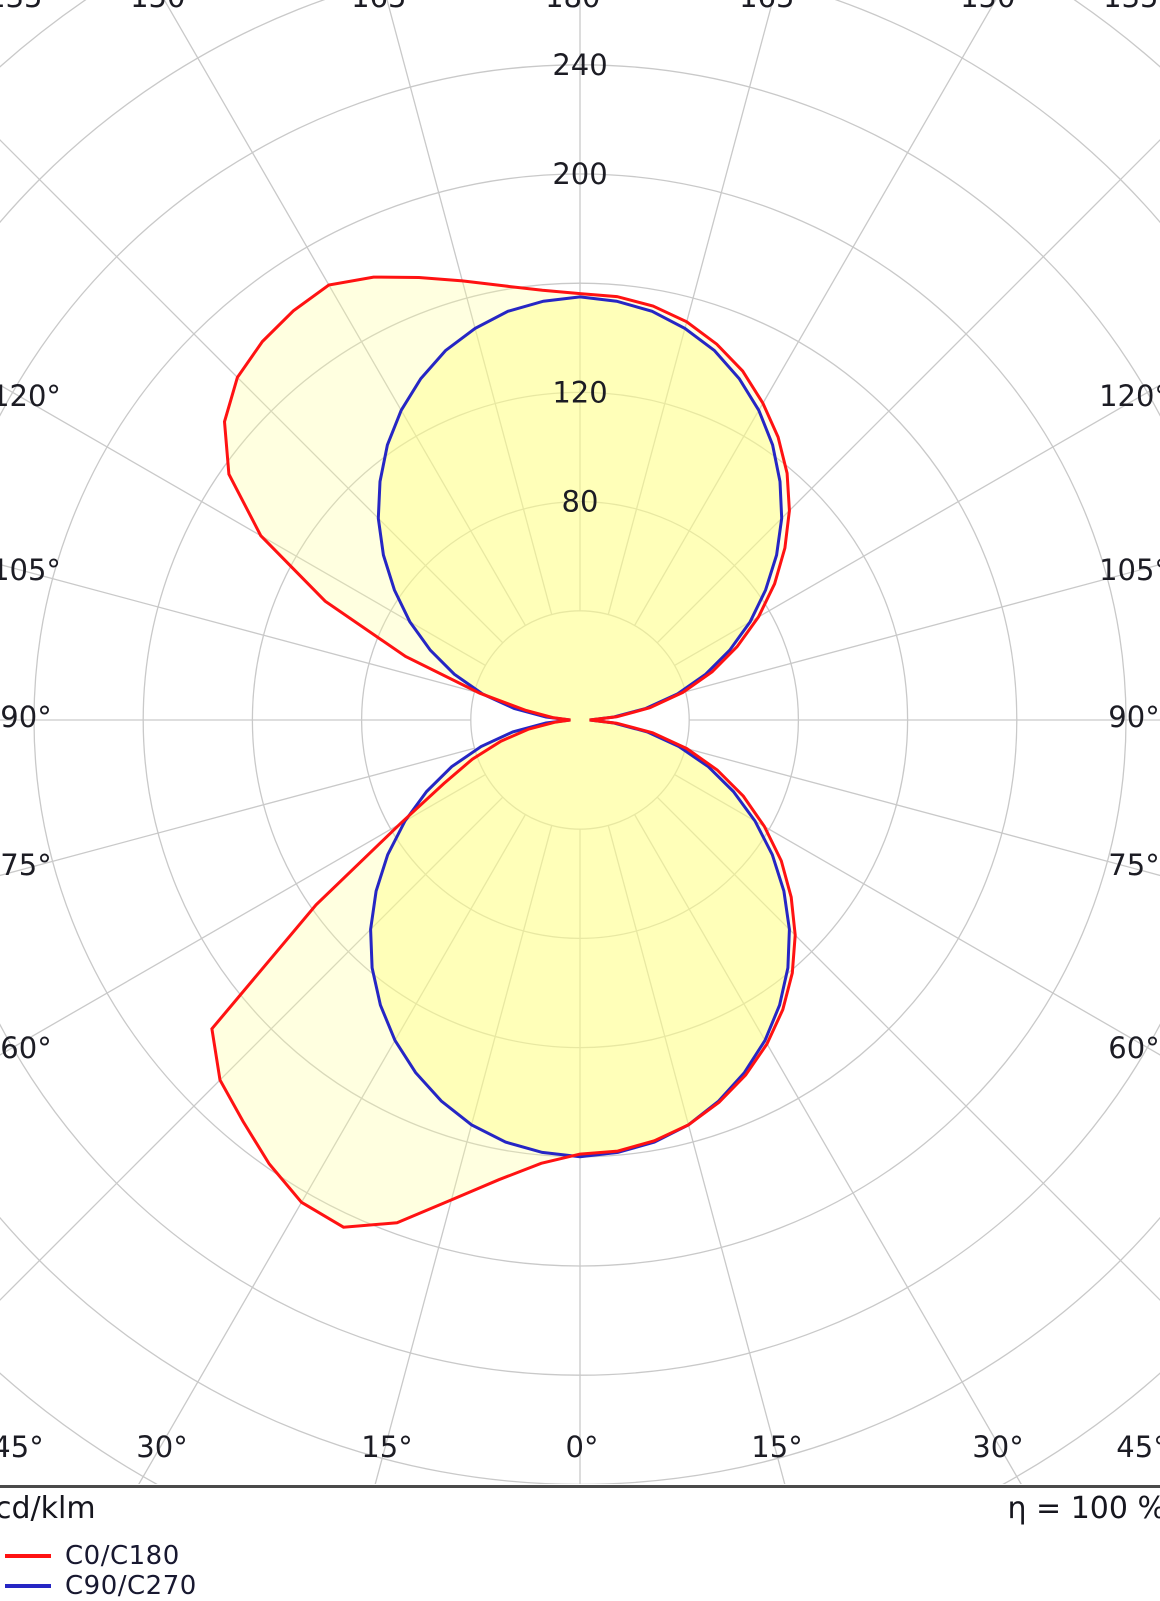  I want to click on angle-label-right: 75°, so click(1133, 865).